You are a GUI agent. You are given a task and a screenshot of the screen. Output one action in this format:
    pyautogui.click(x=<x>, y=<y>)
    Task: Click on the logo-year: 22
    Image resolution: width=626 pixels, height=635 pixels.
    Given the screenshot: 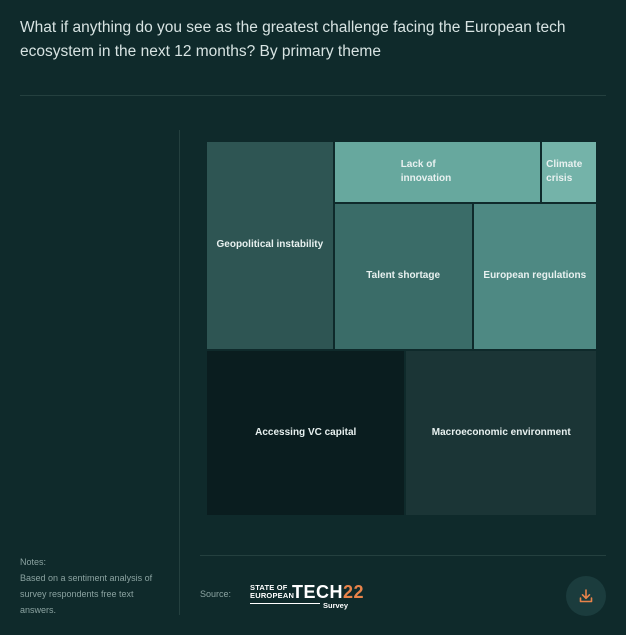 What is the action you would take?
    pyautogui.click(x=354, y=592)
    